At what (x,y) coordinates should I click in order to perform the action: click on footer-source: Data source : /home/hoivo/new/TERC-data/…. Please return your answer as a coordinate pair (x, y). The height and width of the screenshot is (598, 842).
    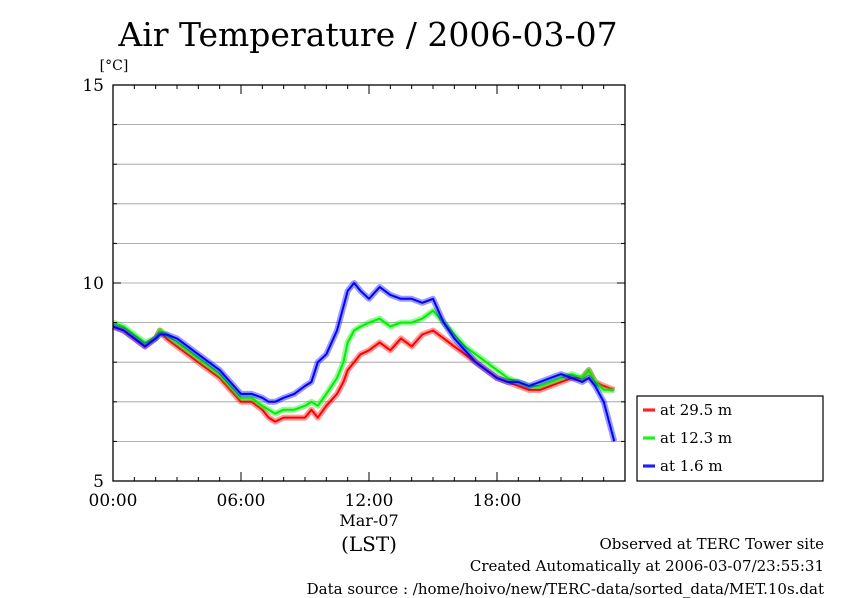
    Looking at the image, I should click on (565, 589).